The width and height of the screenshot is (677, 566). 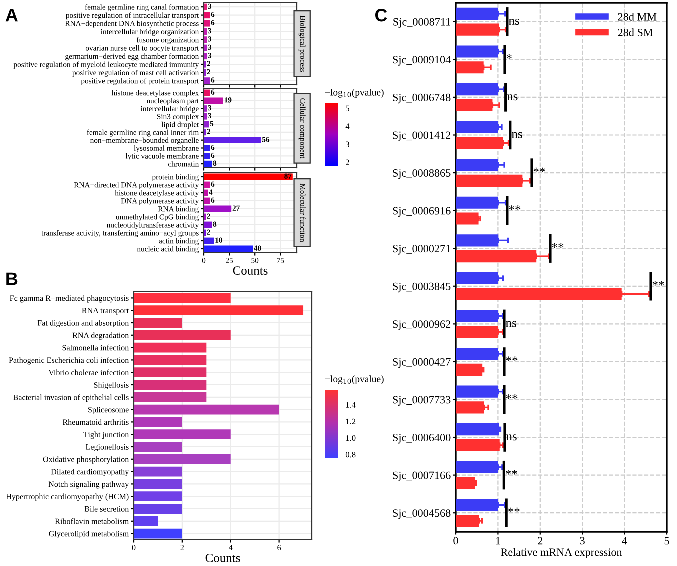 What do you see at coordinates (92, 521) in the screenshot?
I see `y-tick-label: Riboflavin metabolism` at bounding box center [92, 521].